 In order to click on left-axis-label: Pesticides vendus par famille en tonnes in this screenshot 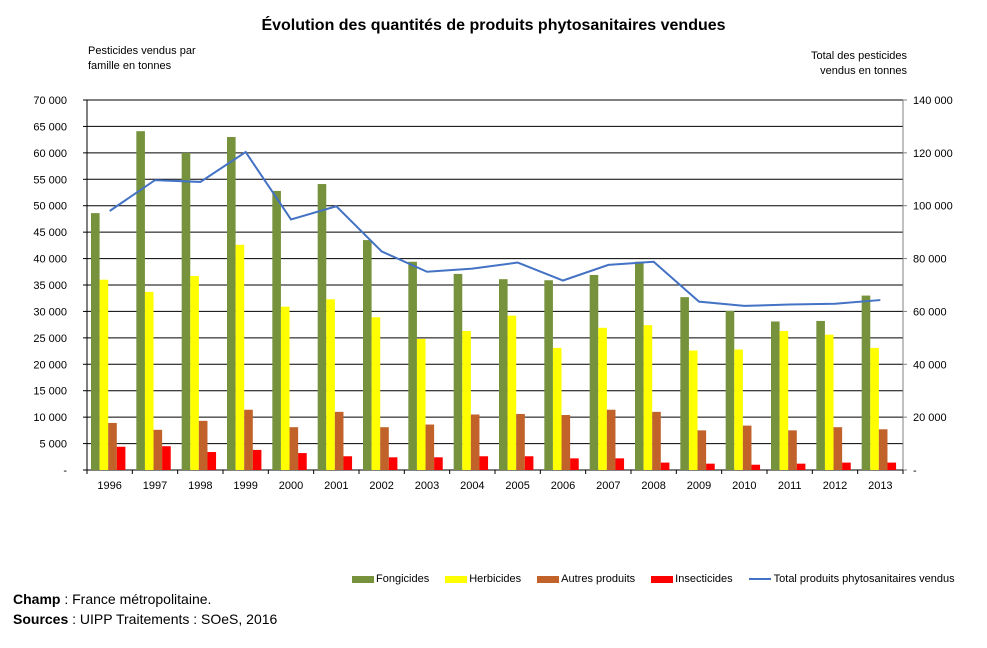, I will do `click(168, 59)`.